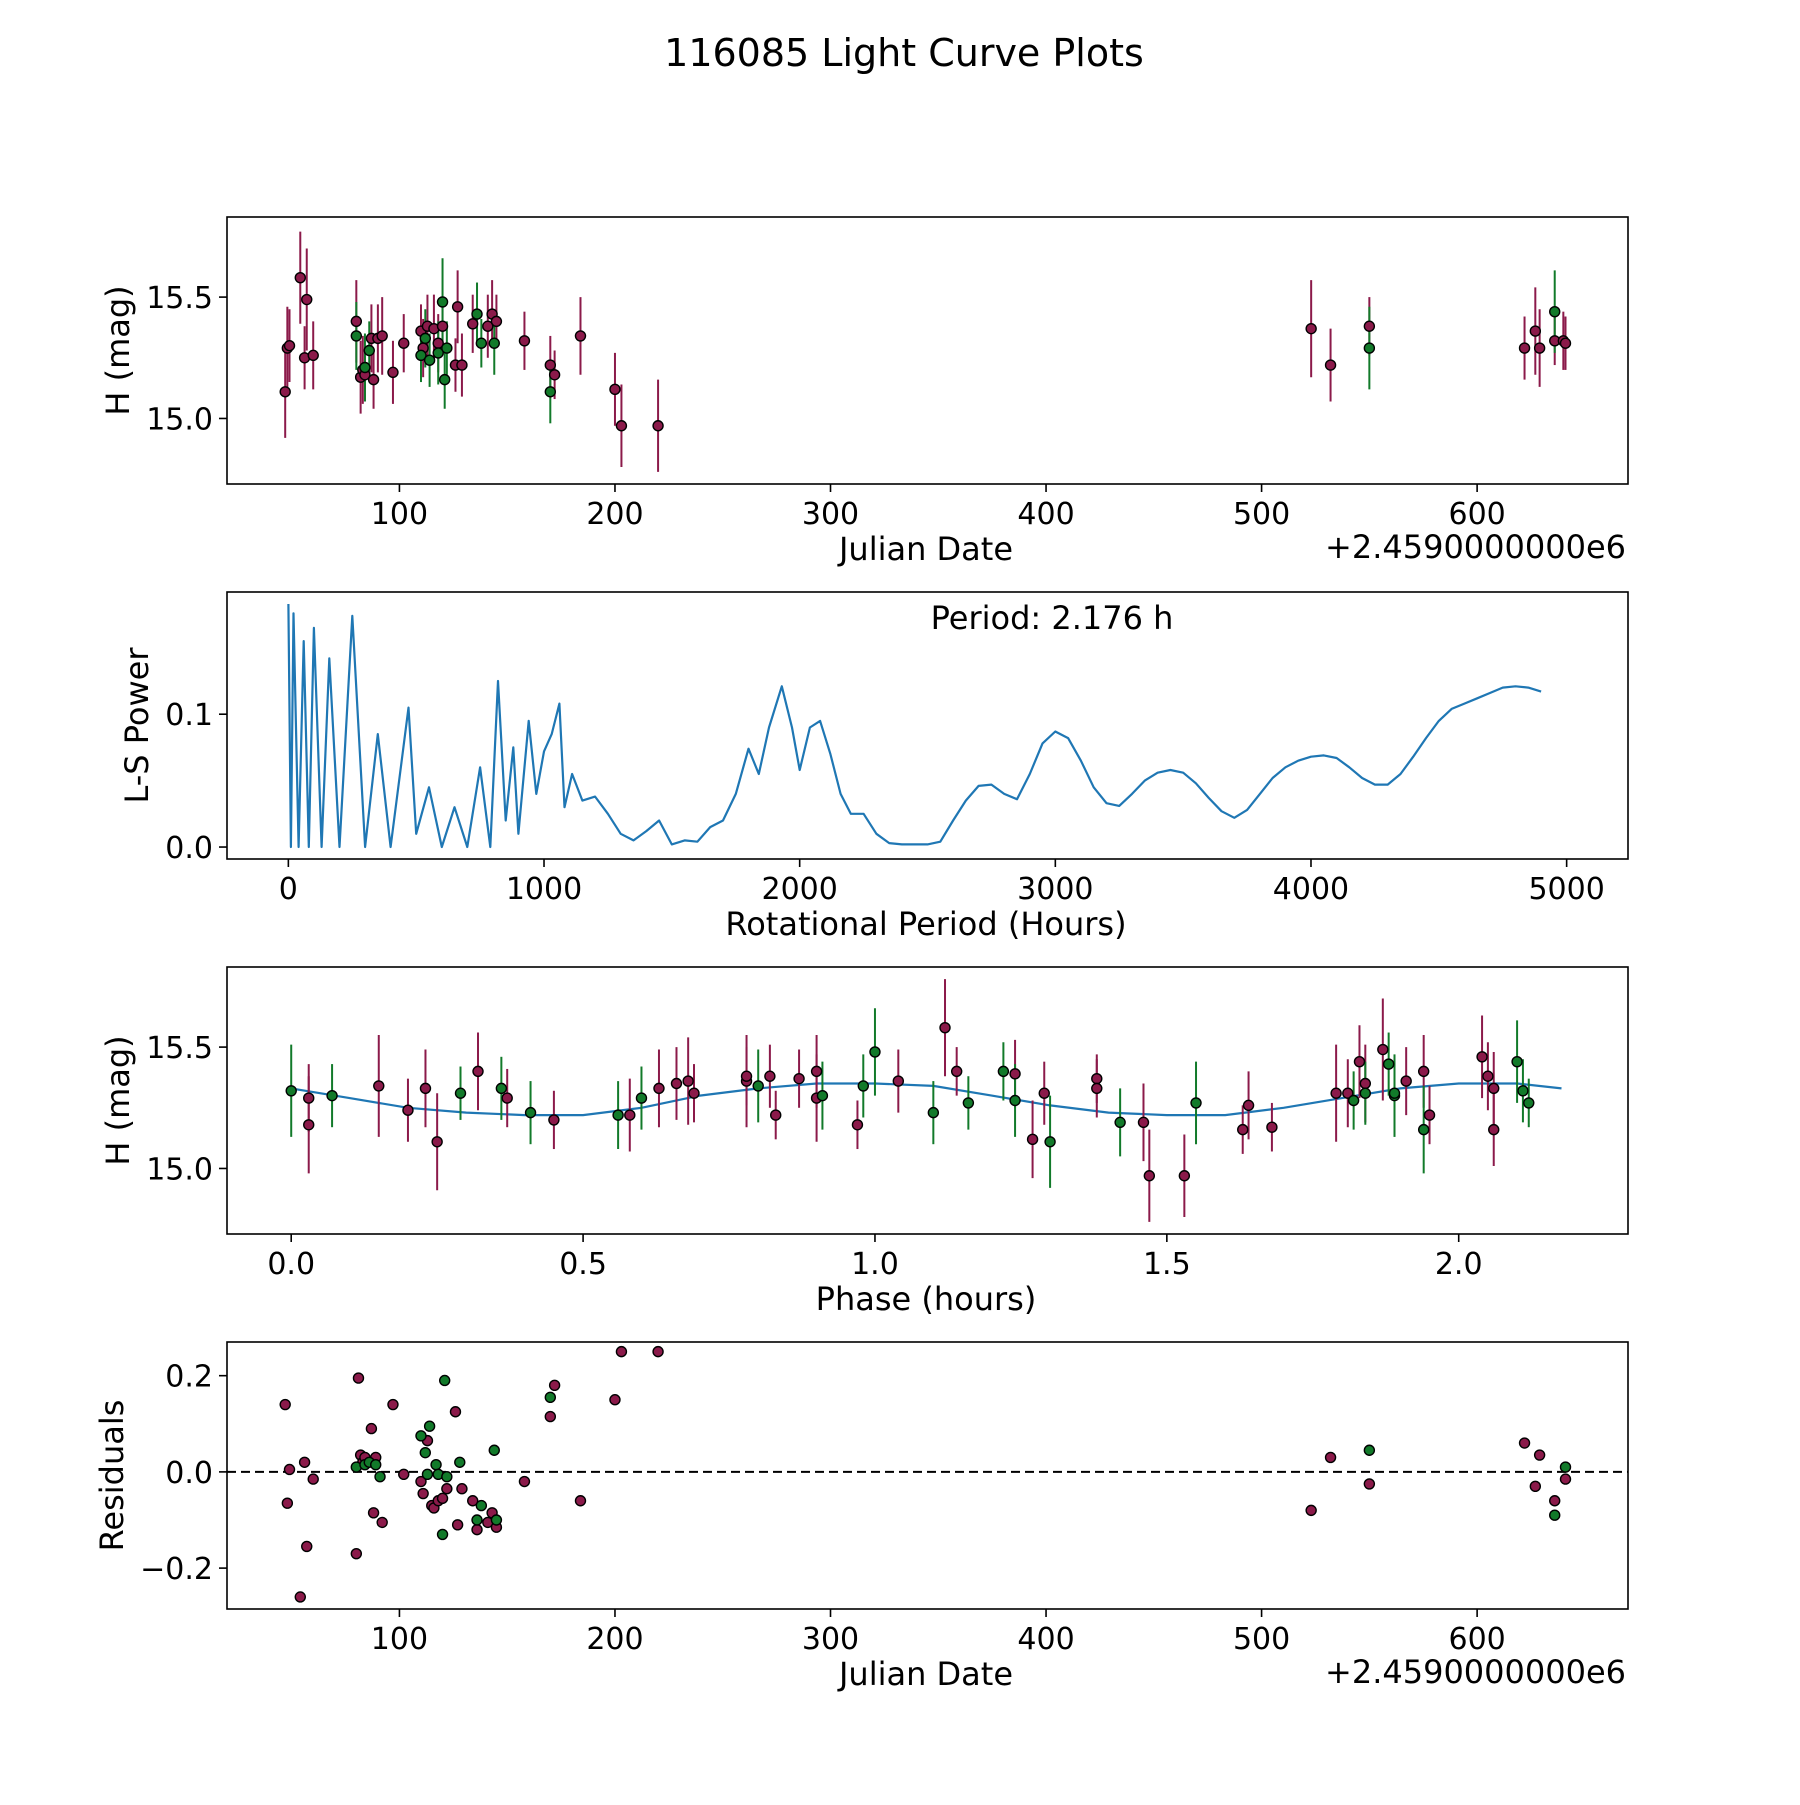 Image resolution: width=1800 pixels, height=1805 pixels. What do you see at coordinates (544, 889) in the screenshot?
I see `x-tick-label: 1000` at bounding box center [544, 889].